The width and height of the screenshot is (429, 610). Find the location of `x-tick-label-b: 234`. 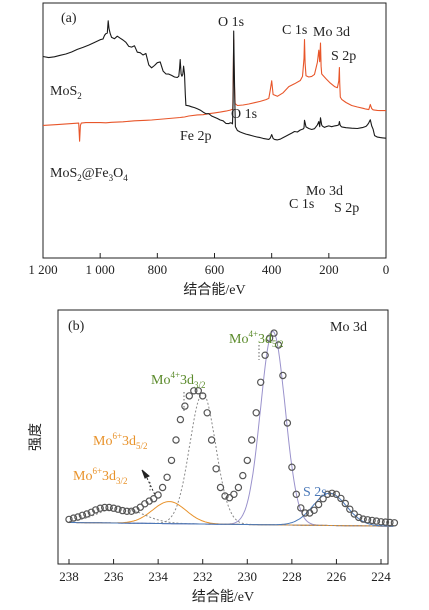

x-tick-label-b: 234 is located at coordinates (158, 576).